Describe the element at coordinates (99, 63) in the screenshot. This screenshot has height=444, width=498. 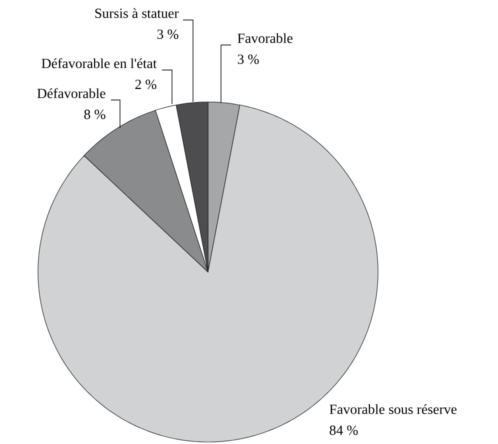
I see `slice-label: Défavorable en l'état` at that location.